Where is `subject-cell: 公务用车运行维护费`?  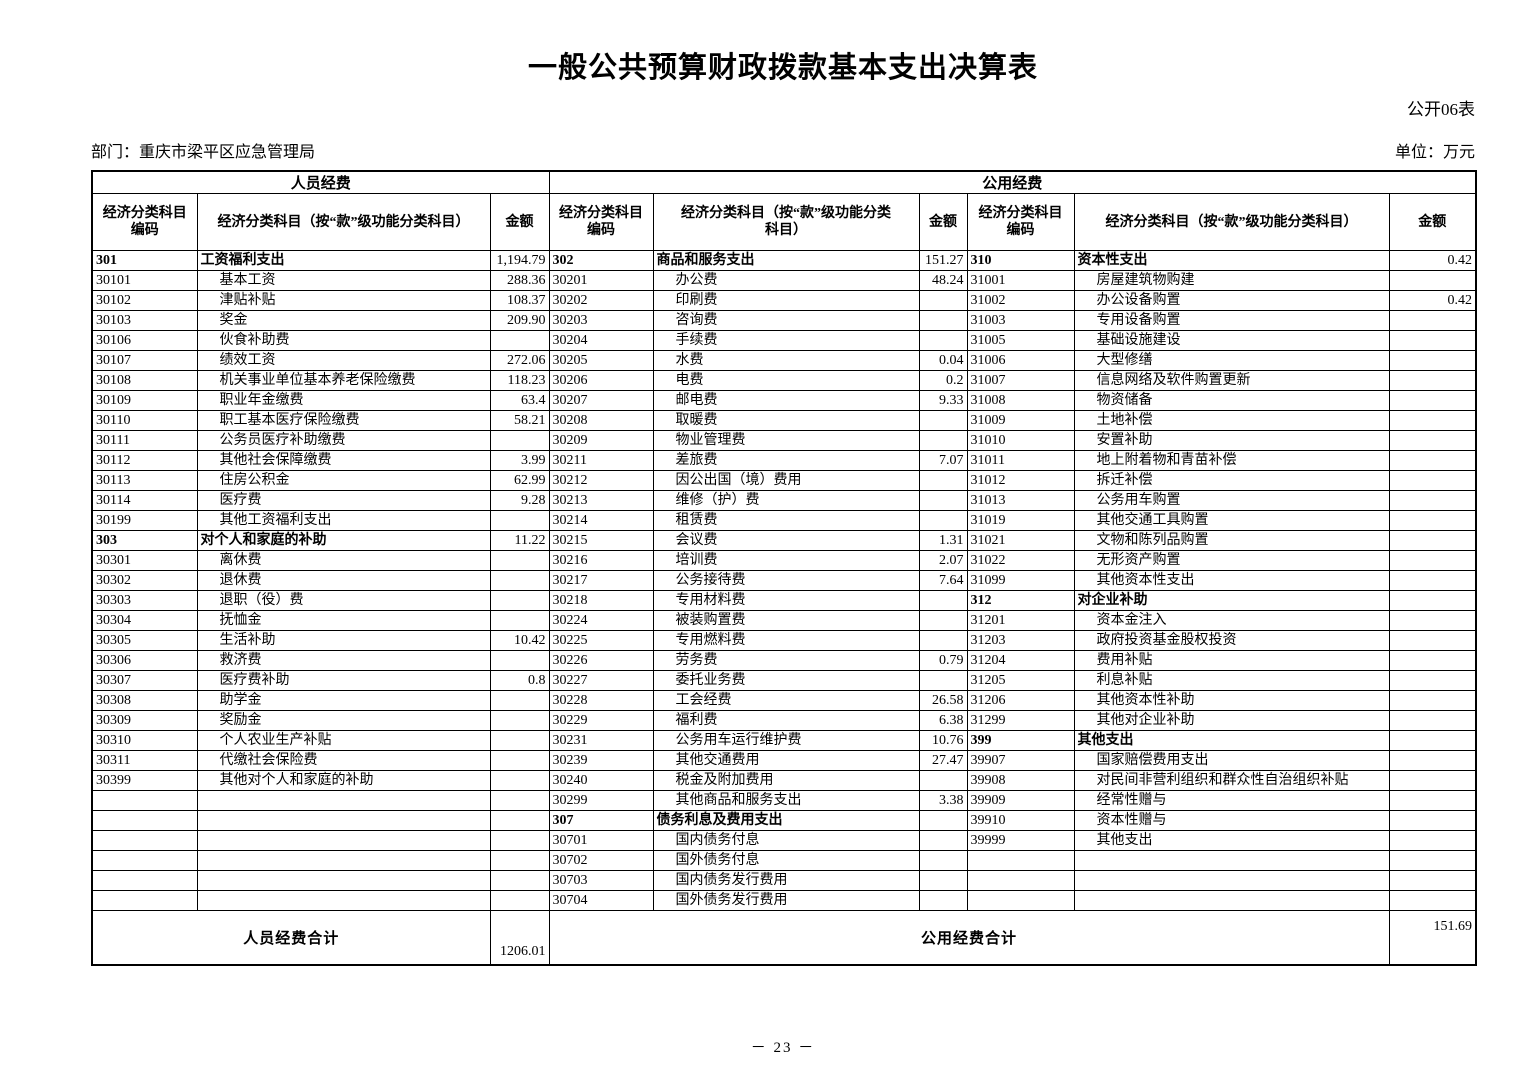
subject-cell: 公务用车运行维护费 is located at coordinates (786, 740).